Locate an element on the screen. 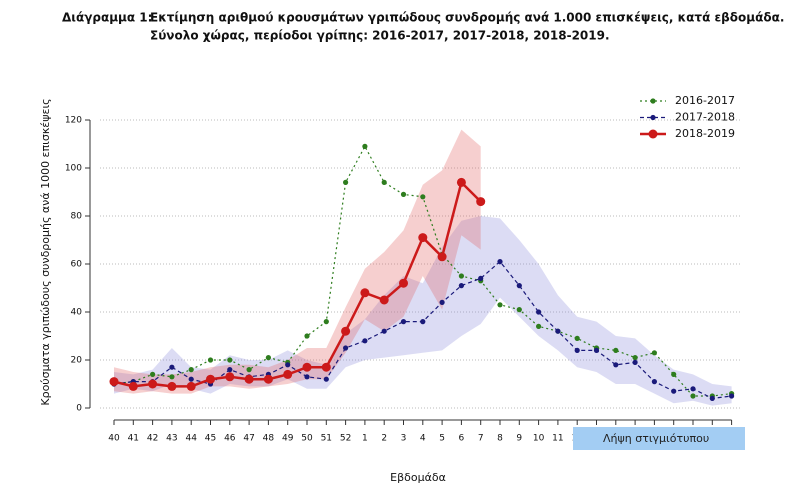  x-tick-label: 47 is located at coordinates (248, 439).